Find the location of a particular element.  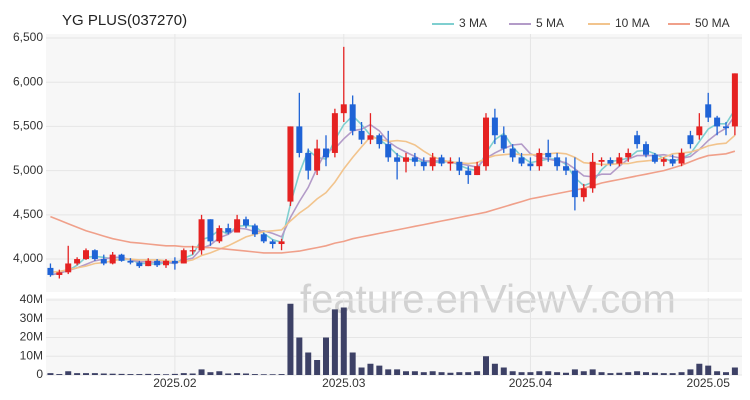

y-tick-label: 5,500 is located at coordinates (28, 126).